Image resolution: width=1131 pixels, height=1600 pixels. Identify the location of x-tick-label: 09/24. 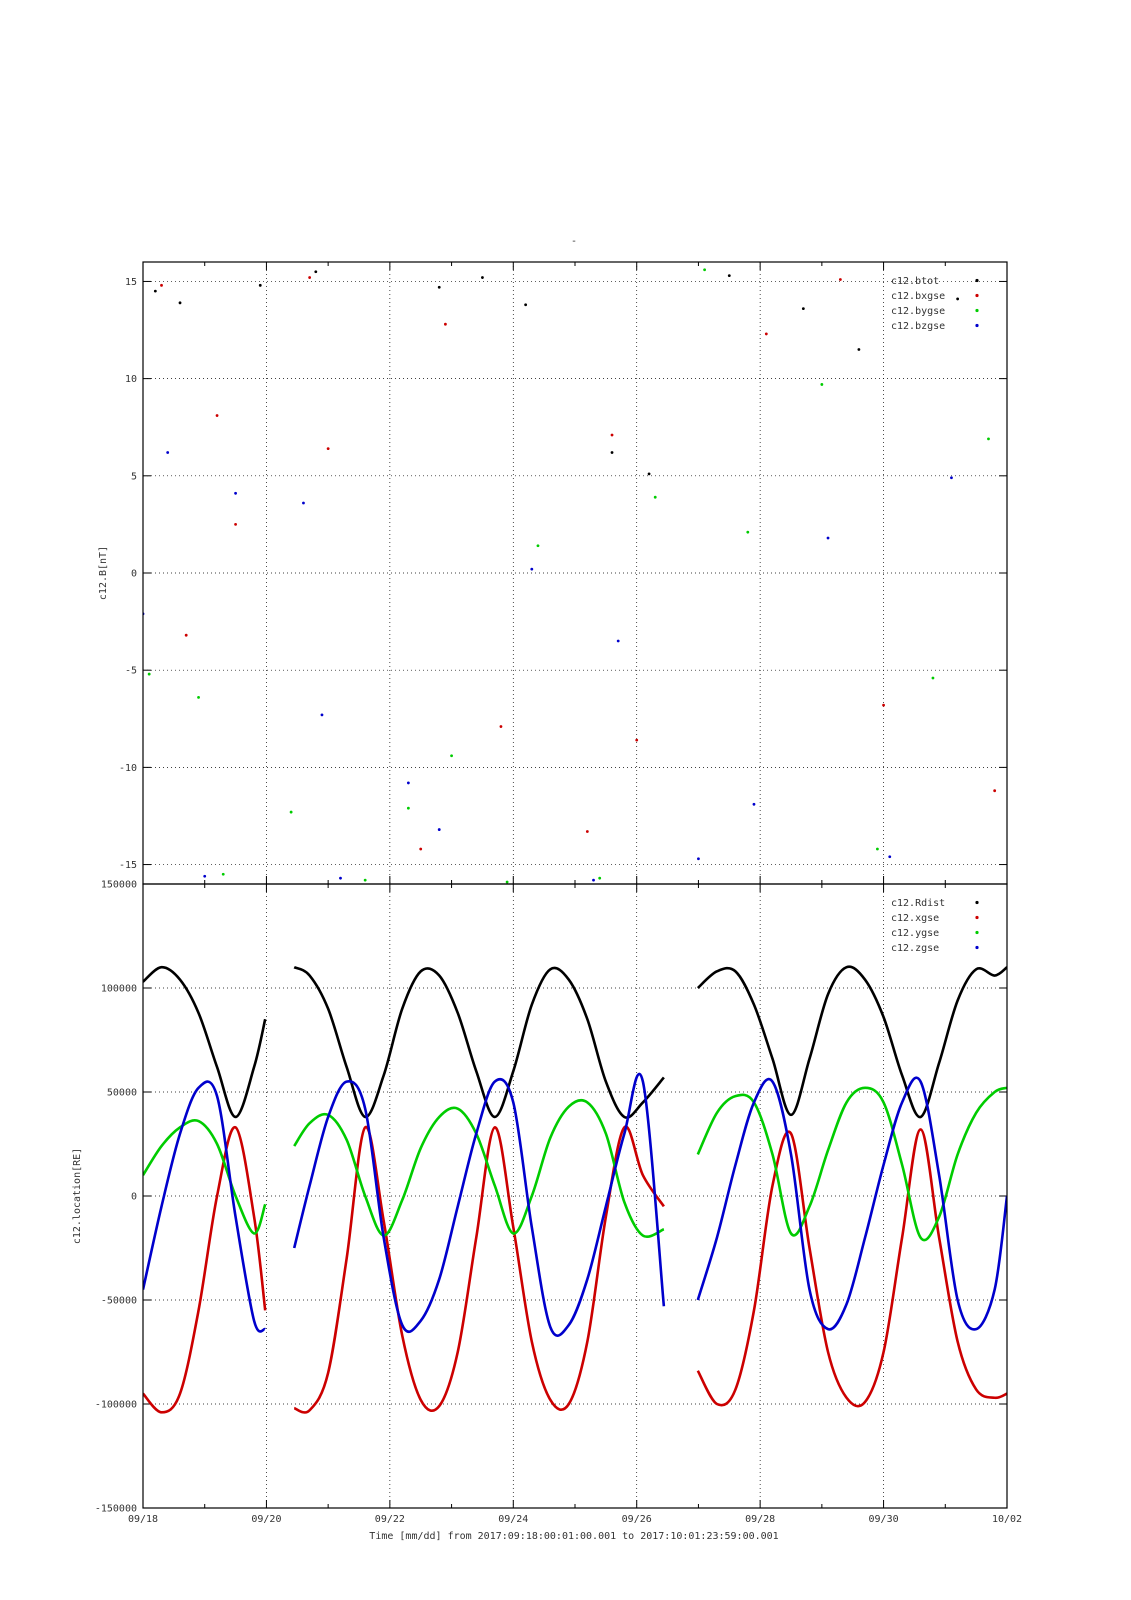
(513, 1519).